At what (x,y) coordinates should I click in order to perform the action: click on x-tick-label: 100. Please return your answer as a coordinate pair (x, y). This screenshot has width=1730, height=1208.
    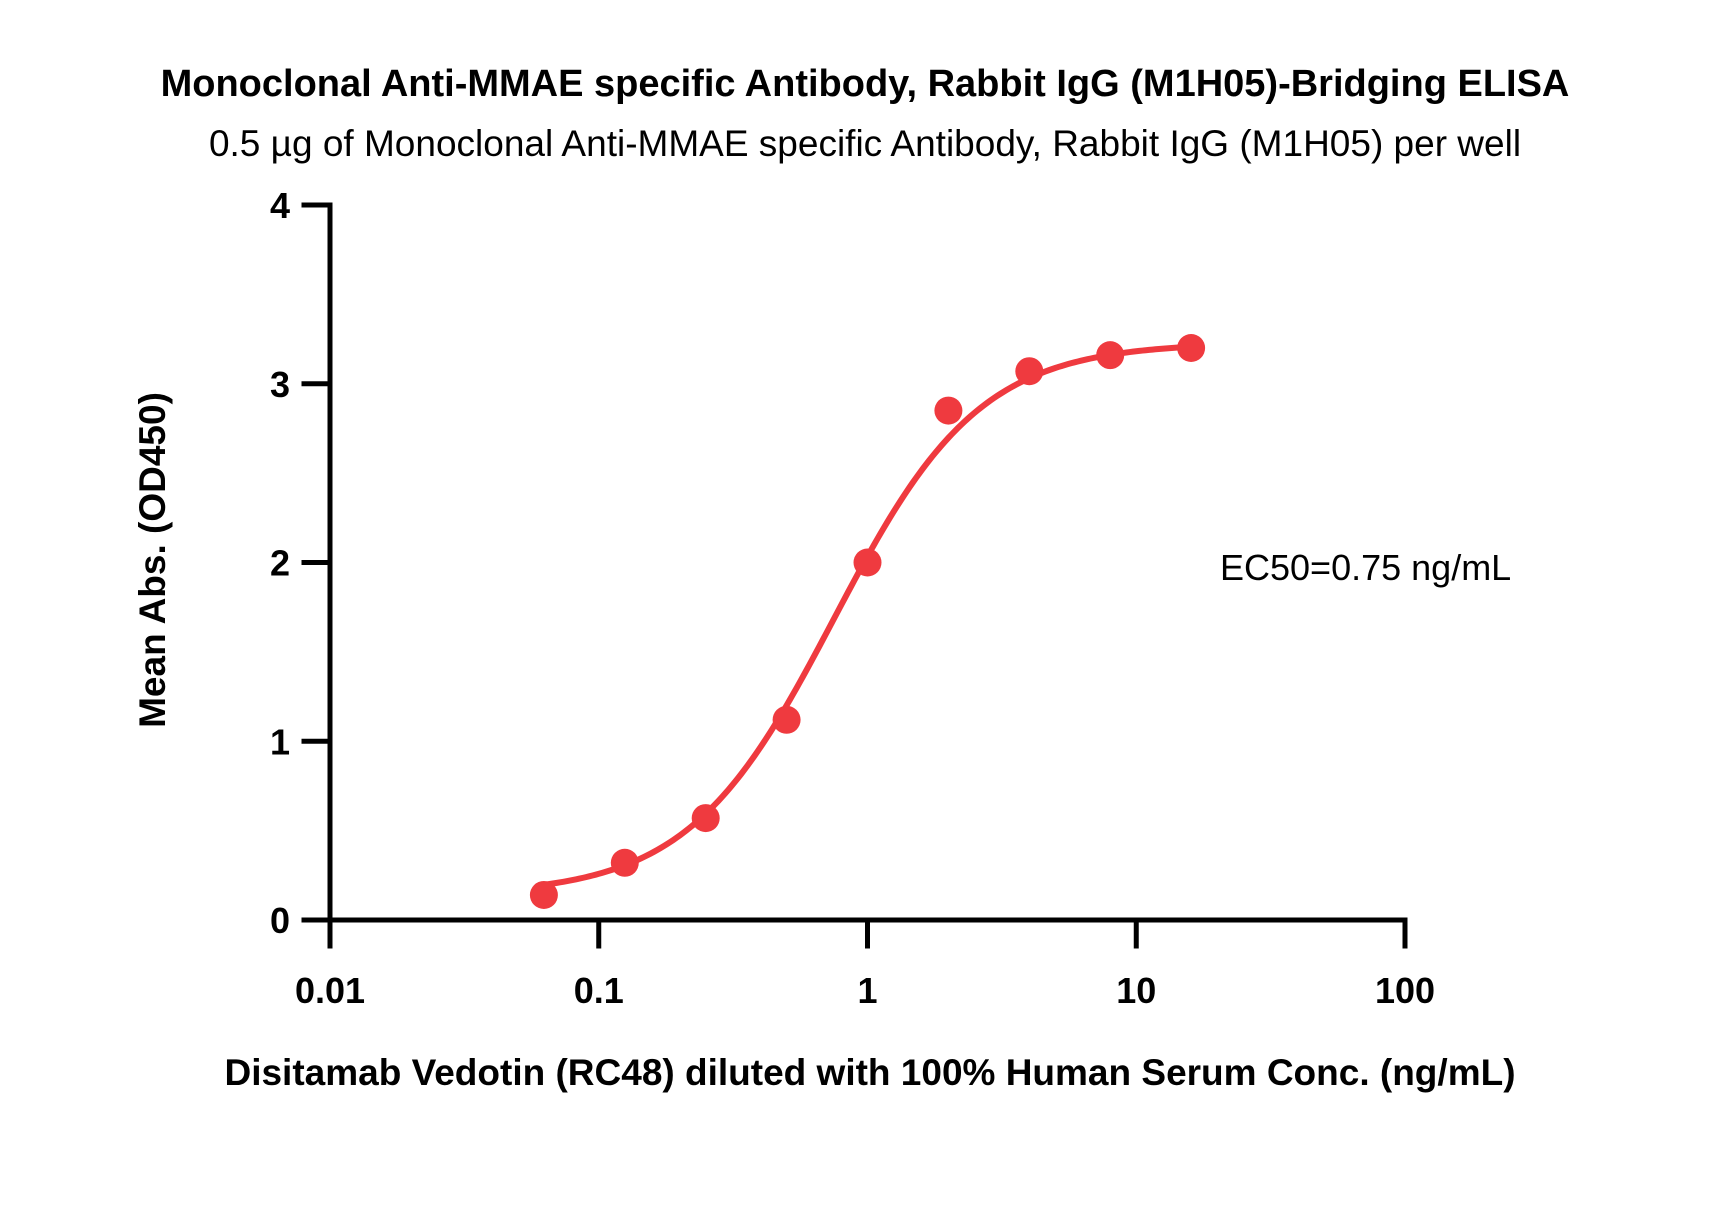
    Looking at the image, I should click on (1405, 990).